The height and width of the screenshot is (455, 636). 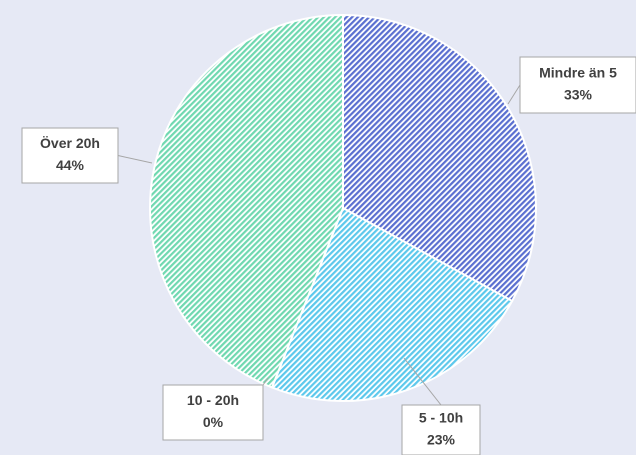 I want to click on category-label: 5 - 10h, so click(x=441, y=418).